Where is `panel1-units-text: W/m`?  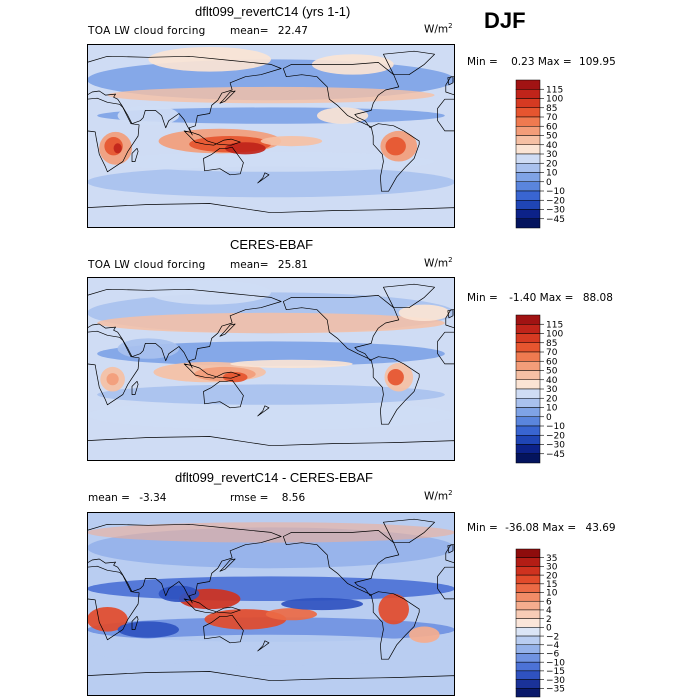
panel1-units-text: W/m is located at coordinates (436, 29).